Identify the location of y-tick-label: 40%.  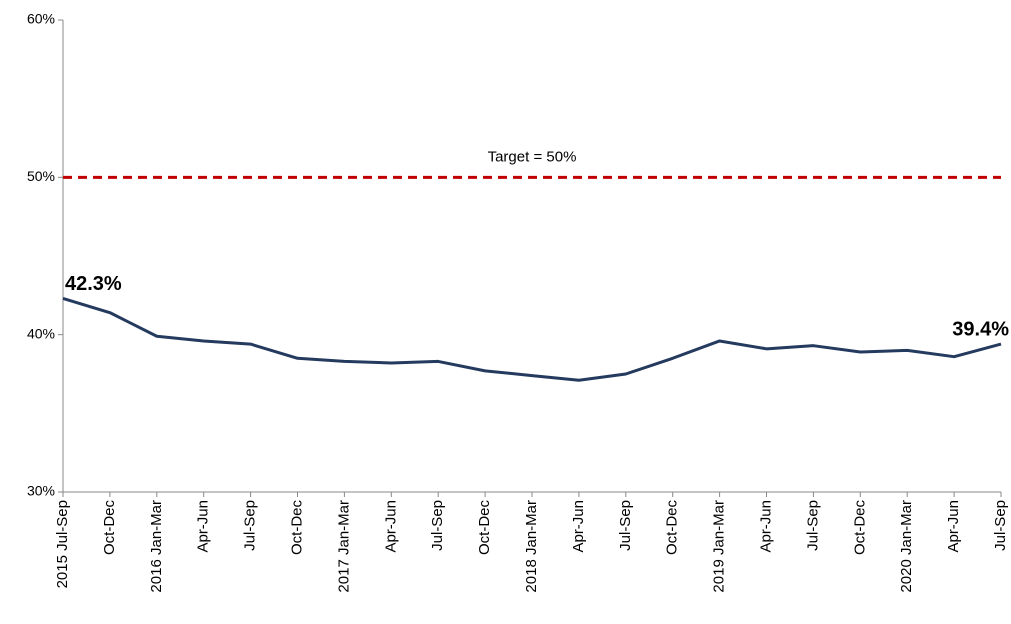
(41, 333).